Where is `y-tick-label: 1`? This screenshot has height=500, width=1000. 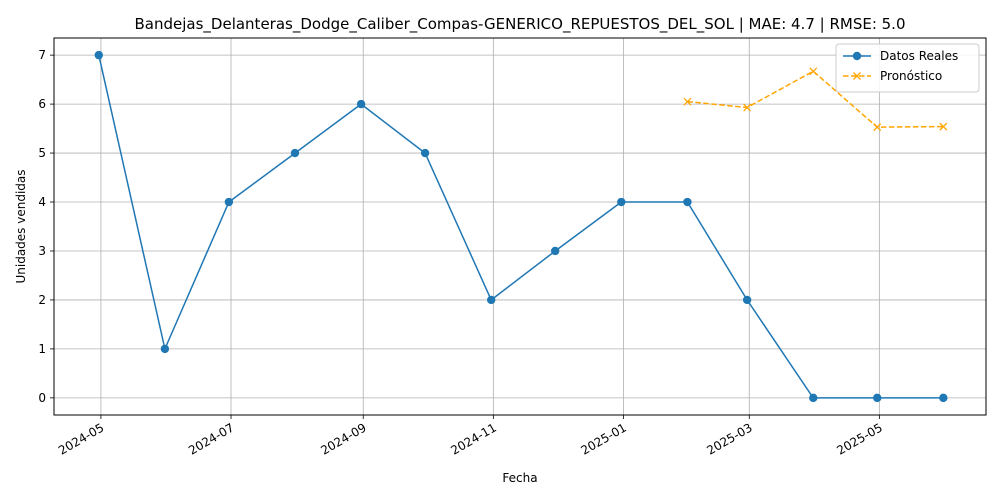 y-tick-label: 1 is located at coordinates (42, 349).